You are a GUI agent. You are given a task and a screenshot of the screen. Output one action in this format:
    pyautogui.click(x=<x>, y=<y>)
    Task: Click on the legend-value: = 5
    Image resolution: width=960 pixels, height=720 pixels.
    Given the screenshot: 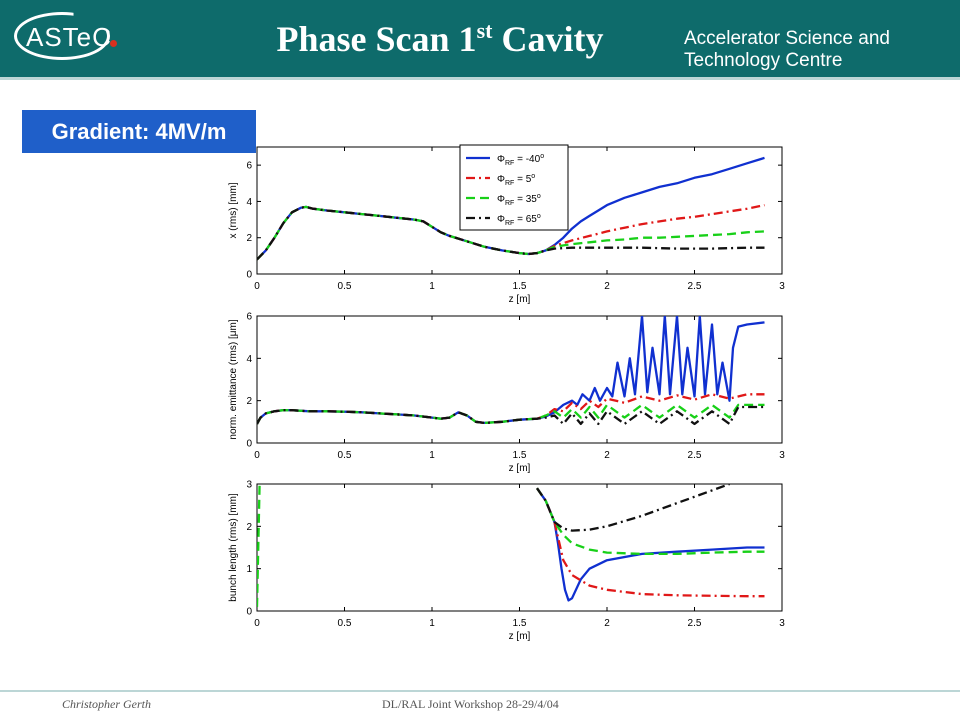 What is the action you would take?
    pyautogui.click(x=522, y=179)
    